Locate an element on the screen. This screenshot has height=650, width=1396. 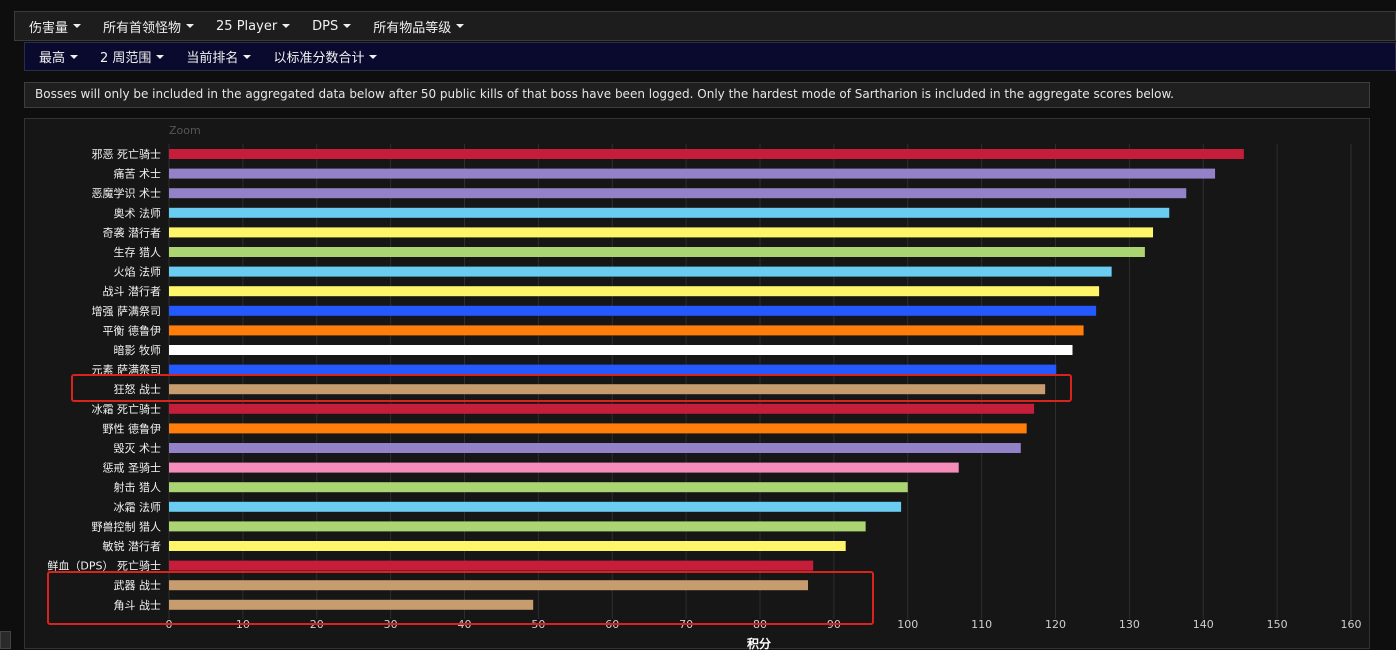
category-label: 鲜血（DPS） 死亡骑士 is located at coordinates (104, 566).